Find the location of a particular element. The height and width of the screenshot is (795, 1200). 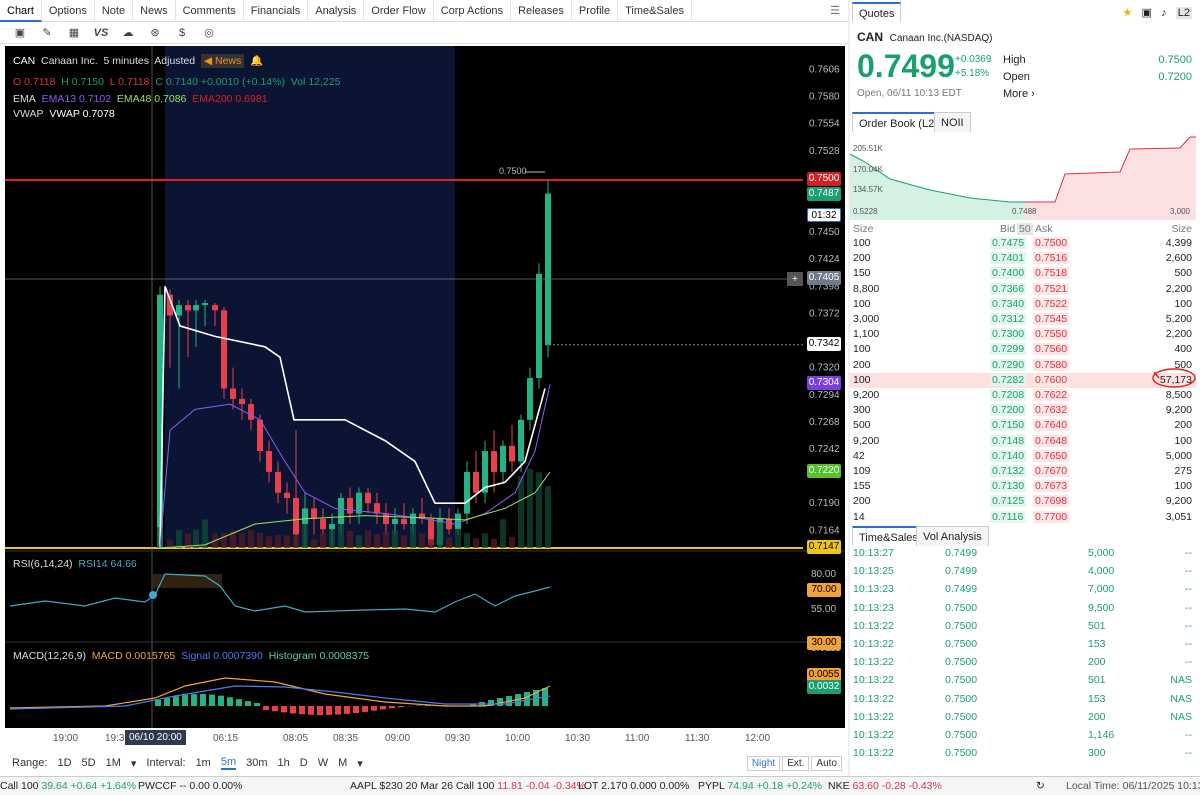

tab-quotes: Quotes is located at coordinates (876, 12).